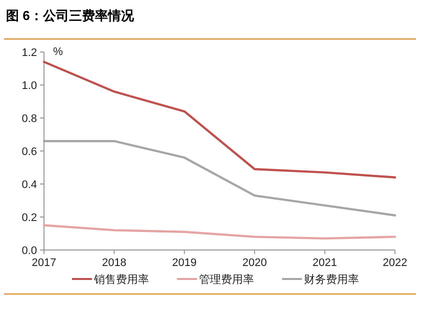 The height and width of the screenshot is (320, 426). What do you see at coordinates (121, 279) in the screenshot?
I see `legend-label: 销售费用率` at bounding box center [121, 279].